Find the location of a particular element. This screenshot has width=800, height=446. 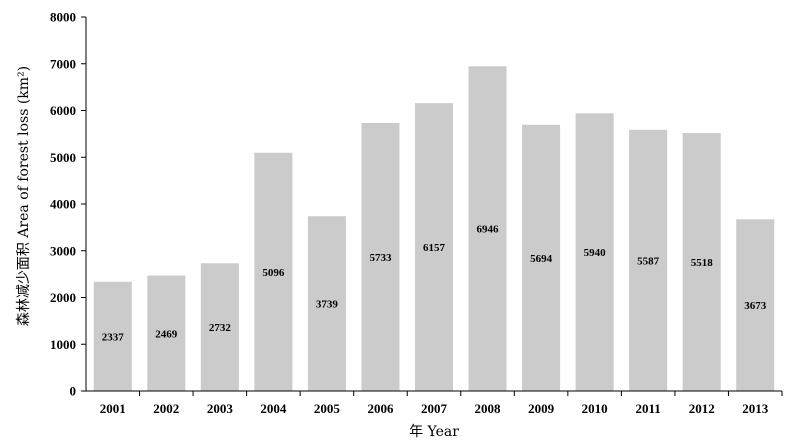

bar-value-label: 5587 is located at coordinates (648, 261).